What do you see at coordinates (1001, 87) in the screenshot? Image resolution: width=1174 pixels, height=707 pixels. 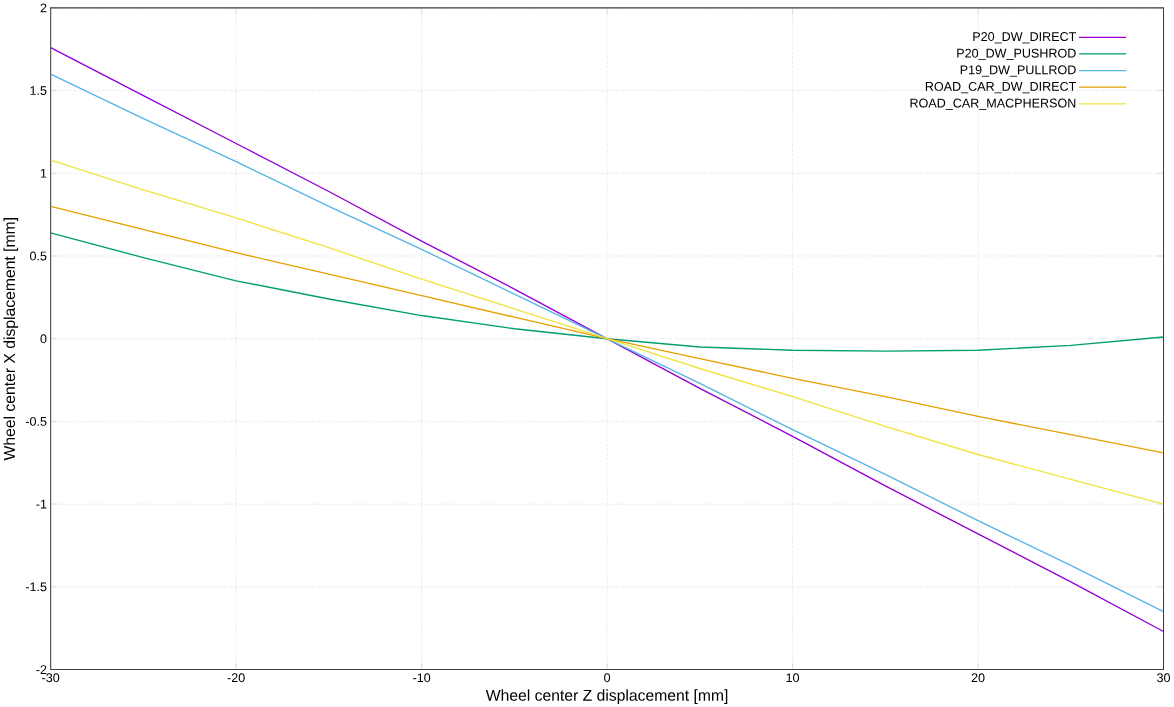 I see `legend-label: ROAD_CAR_DW_DIRECT` at bounding box center [1001, 87].